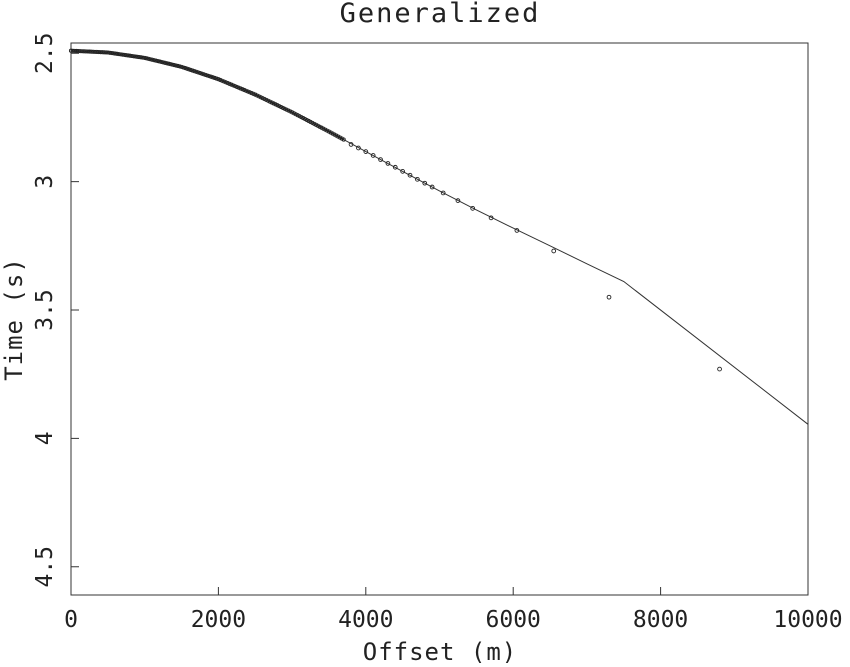  Describe the element at coordinates (45, 567) in the screenshot. I see `y-tick-label: 4.5` at that location.